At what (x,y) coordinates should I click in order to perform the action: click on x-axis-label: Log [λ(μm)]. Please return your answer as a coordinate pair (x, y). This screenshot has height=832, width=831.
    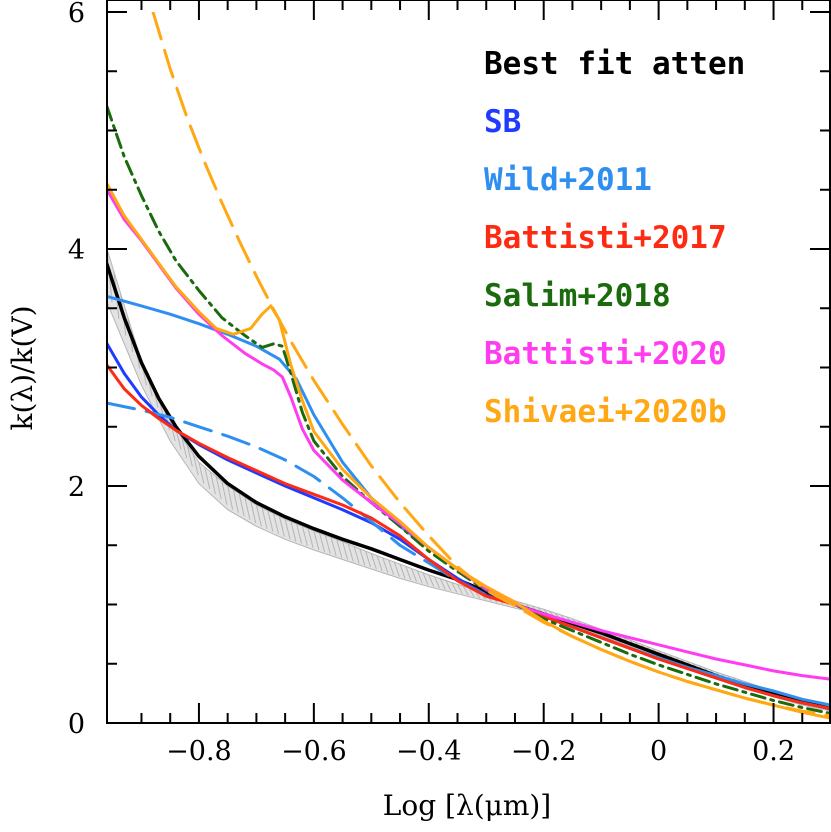
    Looking at the image, I should click on (467, 805).